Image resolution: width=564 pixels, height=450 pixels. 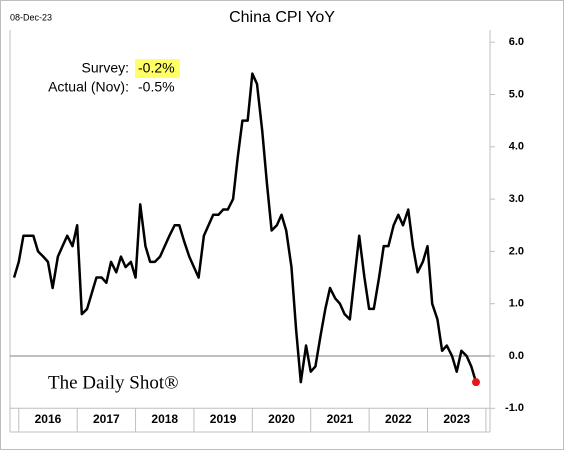 I want to click on date-stamp: 08-Dec-23, so click(x=31, y=17).